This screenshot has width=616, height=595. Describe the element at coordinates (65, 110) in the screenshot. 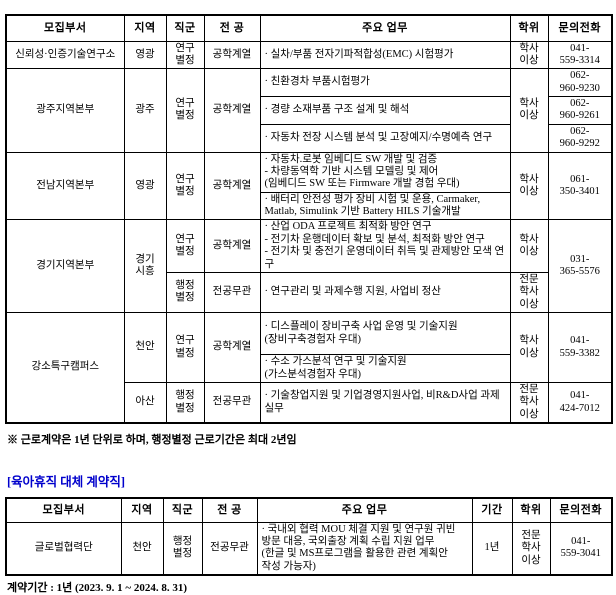

I see `cell-dept: 광주지역본부` at that location.